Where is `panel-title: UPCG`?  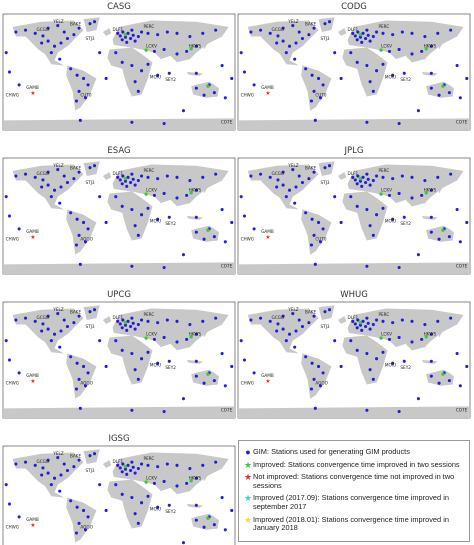 panel-title: UPCG is located at coordinates (119, 295).